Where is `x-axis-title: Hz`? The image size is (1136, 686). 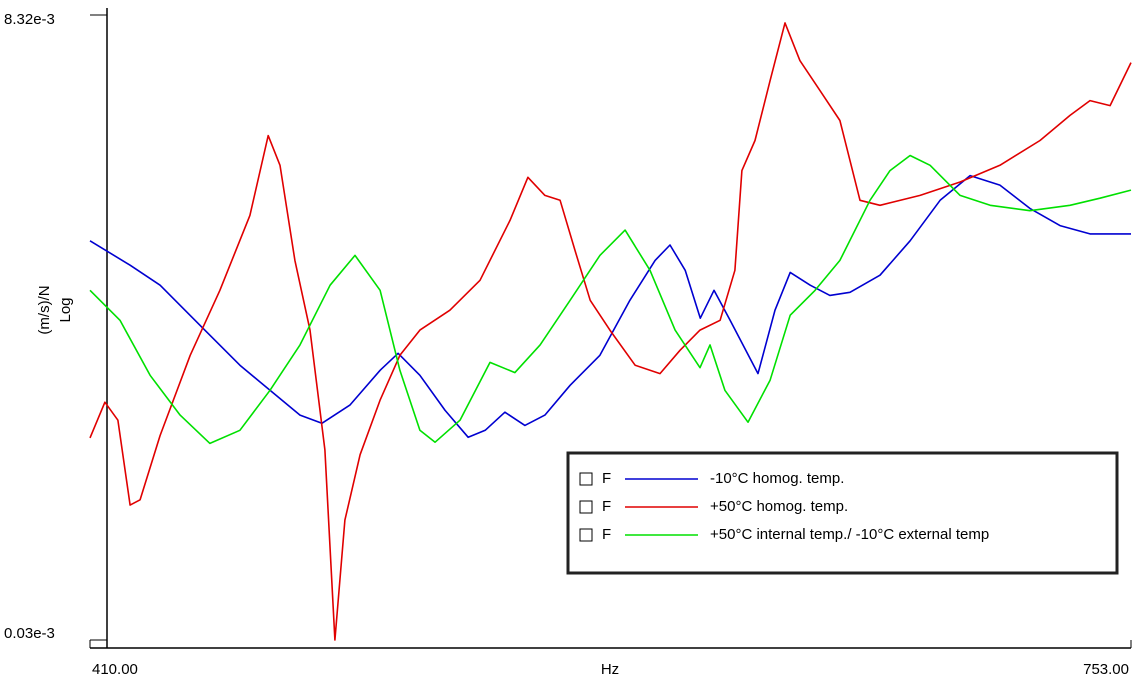
x-axis-title: Hz is located at coordinates (610, 669).